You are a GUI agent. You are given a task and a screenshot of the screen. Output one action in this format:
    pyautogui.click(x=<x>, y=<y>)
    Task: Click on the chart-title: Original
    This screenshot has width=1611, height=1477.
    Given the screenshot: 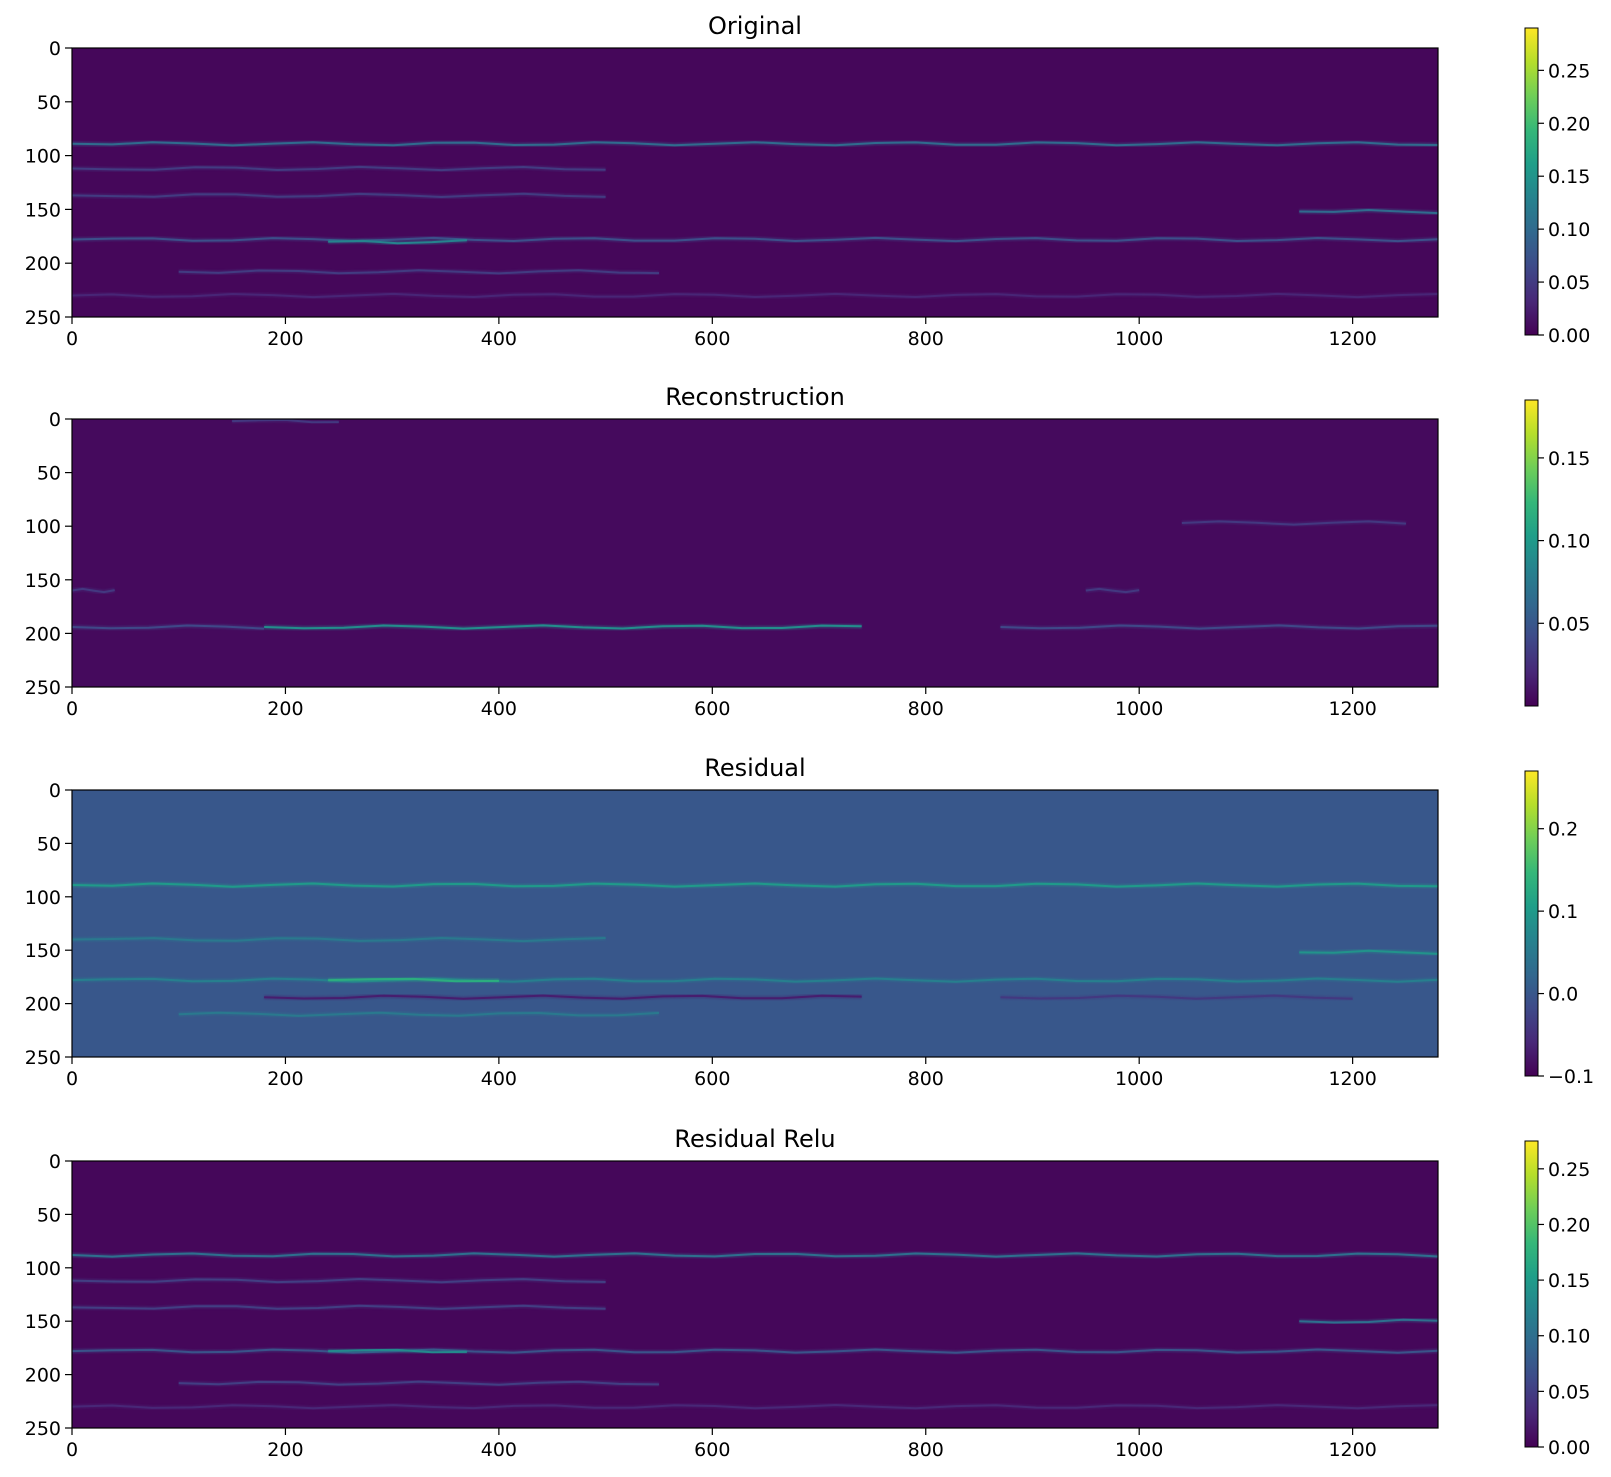 What is the action you would take?
    pyautogui.click(x=755, y=26)
    